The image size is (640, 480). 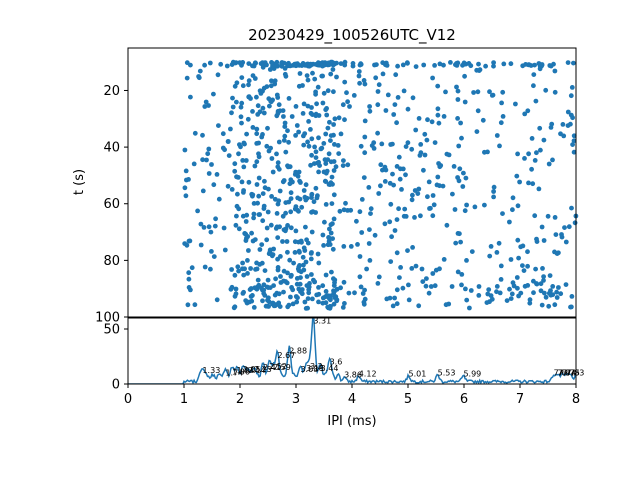 I want to click on peak-label: 2.88, so click(x=298, y=350).